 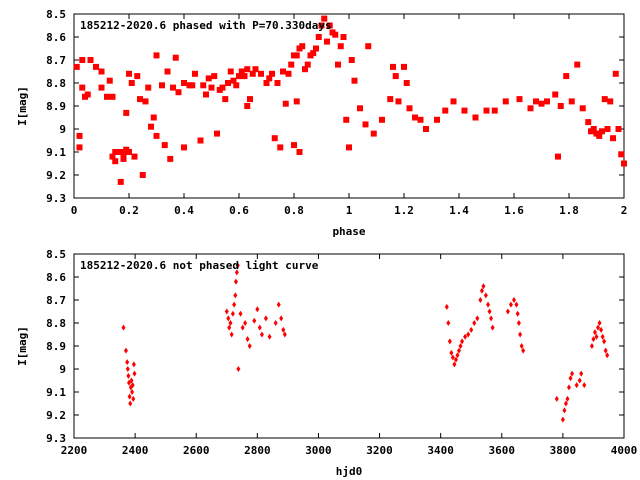 I want to click on x-tick-label: 3200, so click(x=379, y=450).